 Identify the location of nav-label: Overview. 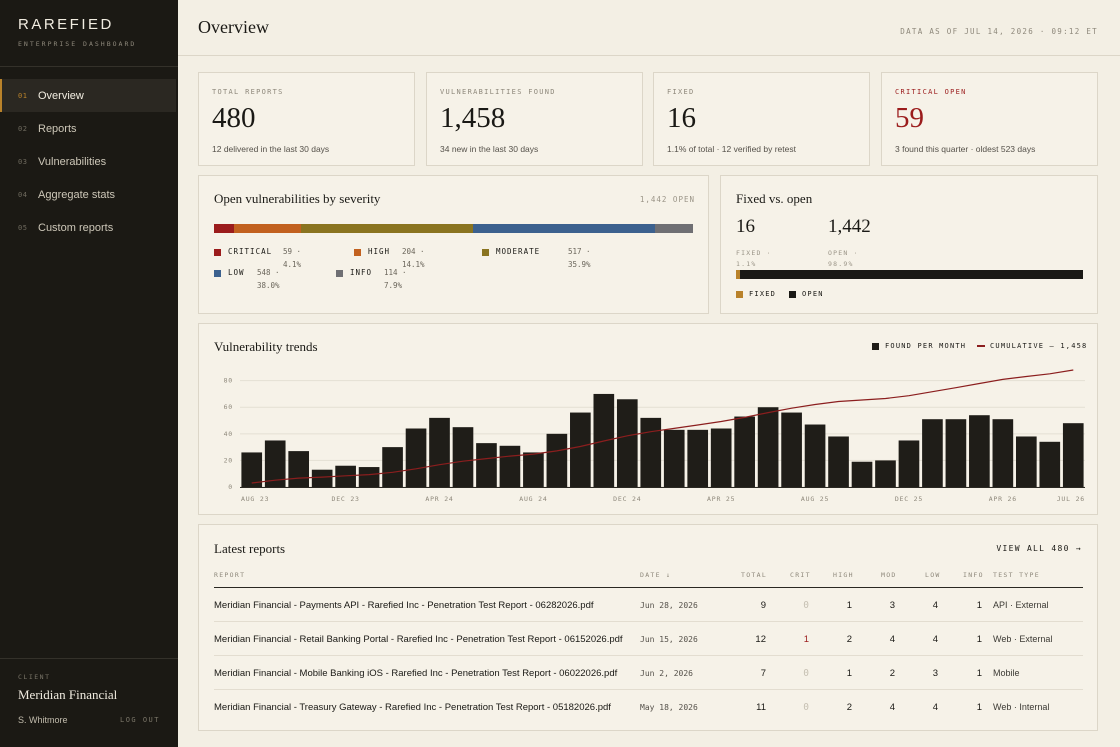
(61, 95).